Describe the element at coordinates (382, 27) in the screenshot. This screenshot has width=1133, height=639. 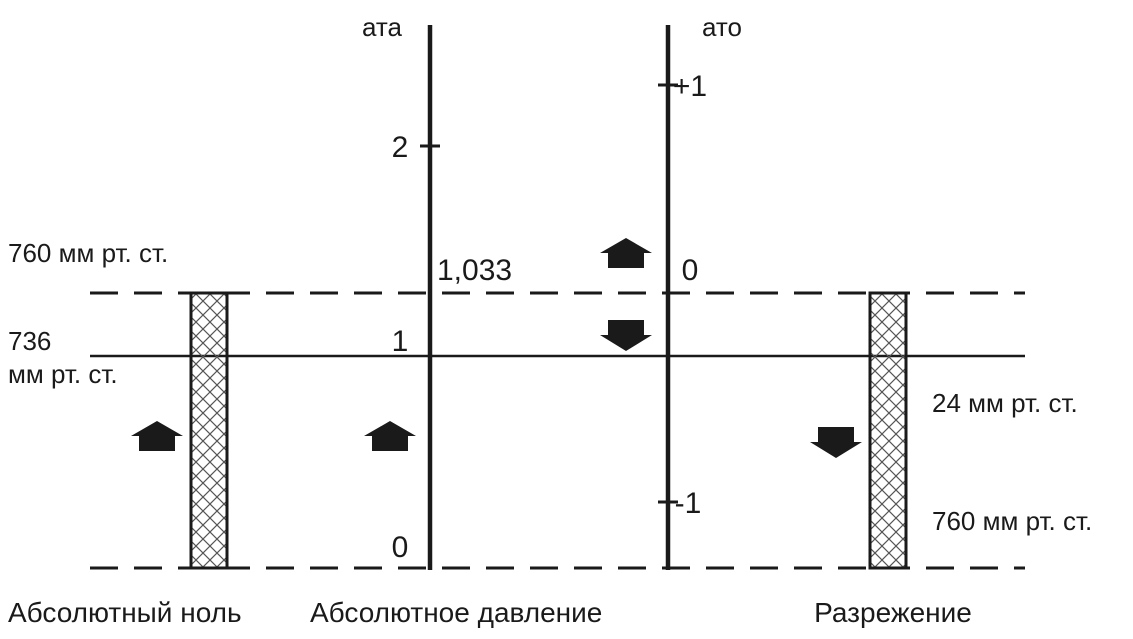
I see `absolute-unit-label: ата` at that location.